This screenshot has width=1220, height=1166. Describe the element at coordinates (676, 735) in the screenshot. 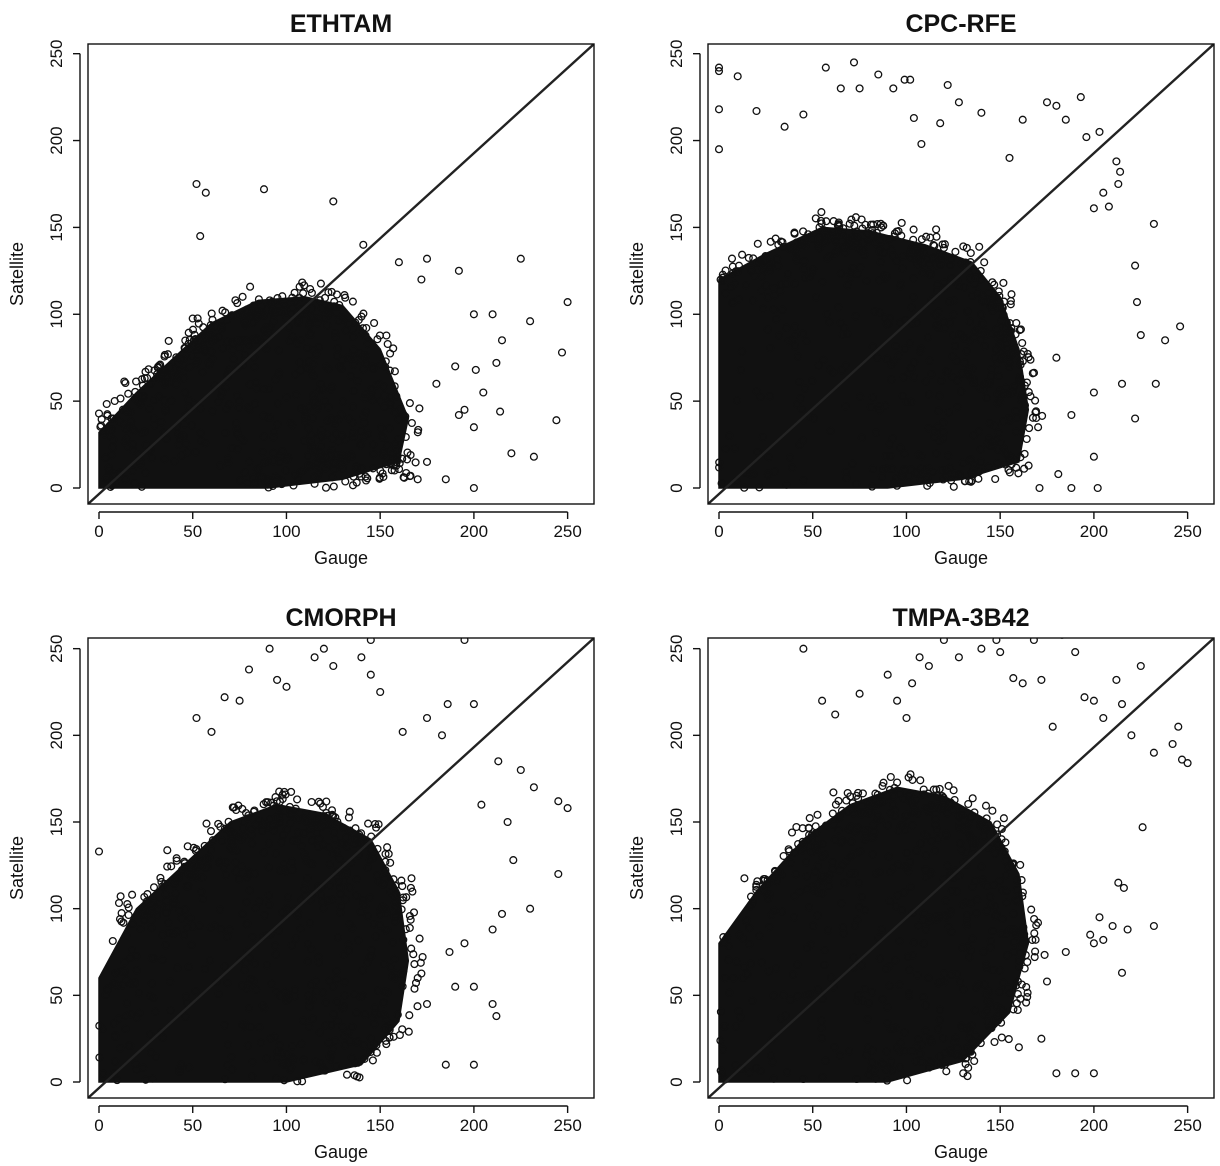

I see `y-tick-label: 200` at that location.